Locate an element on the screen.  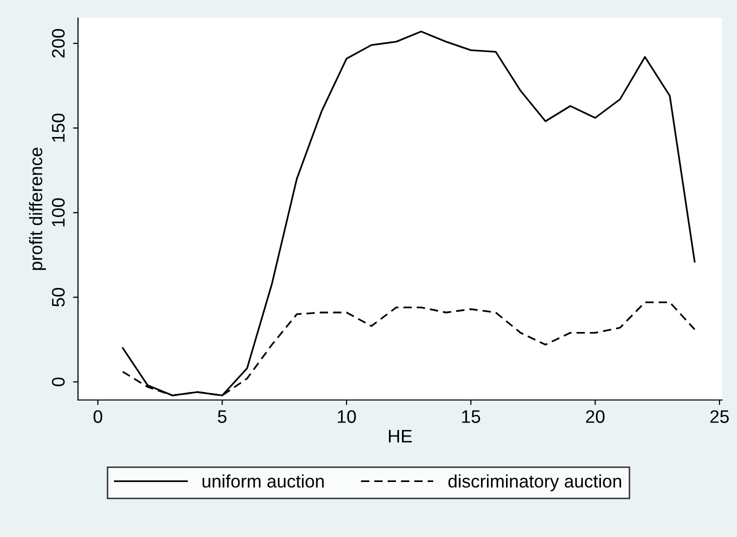
y-tick-label: 50 is located at coordinates (58, 297).